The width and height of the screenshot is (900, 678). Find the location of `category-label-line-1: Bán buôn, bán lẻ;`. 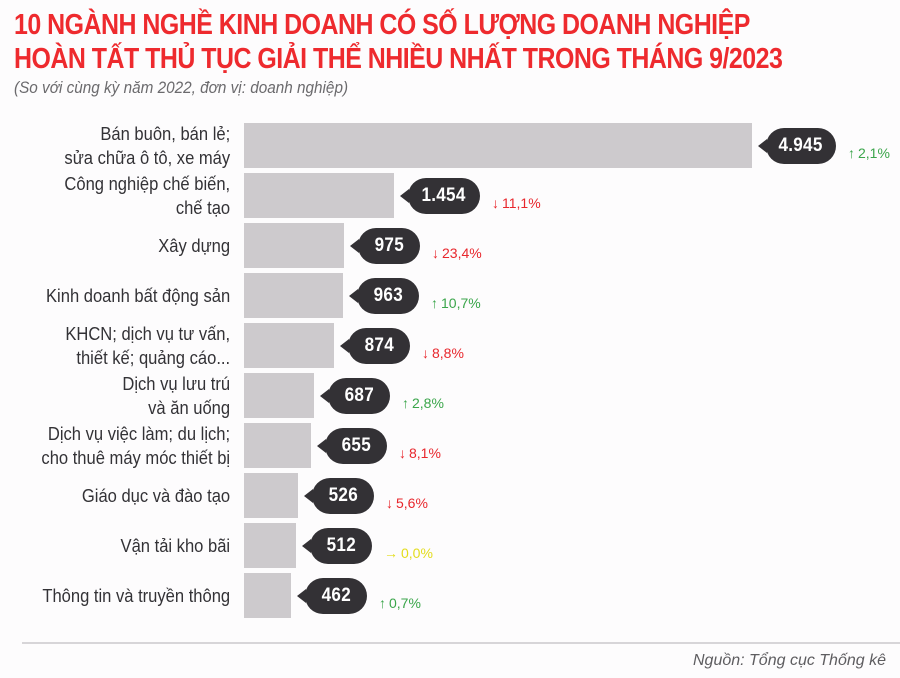

category-label-line-1: Bán buôn, bán lẻ; is located at coordinates (165, 133).